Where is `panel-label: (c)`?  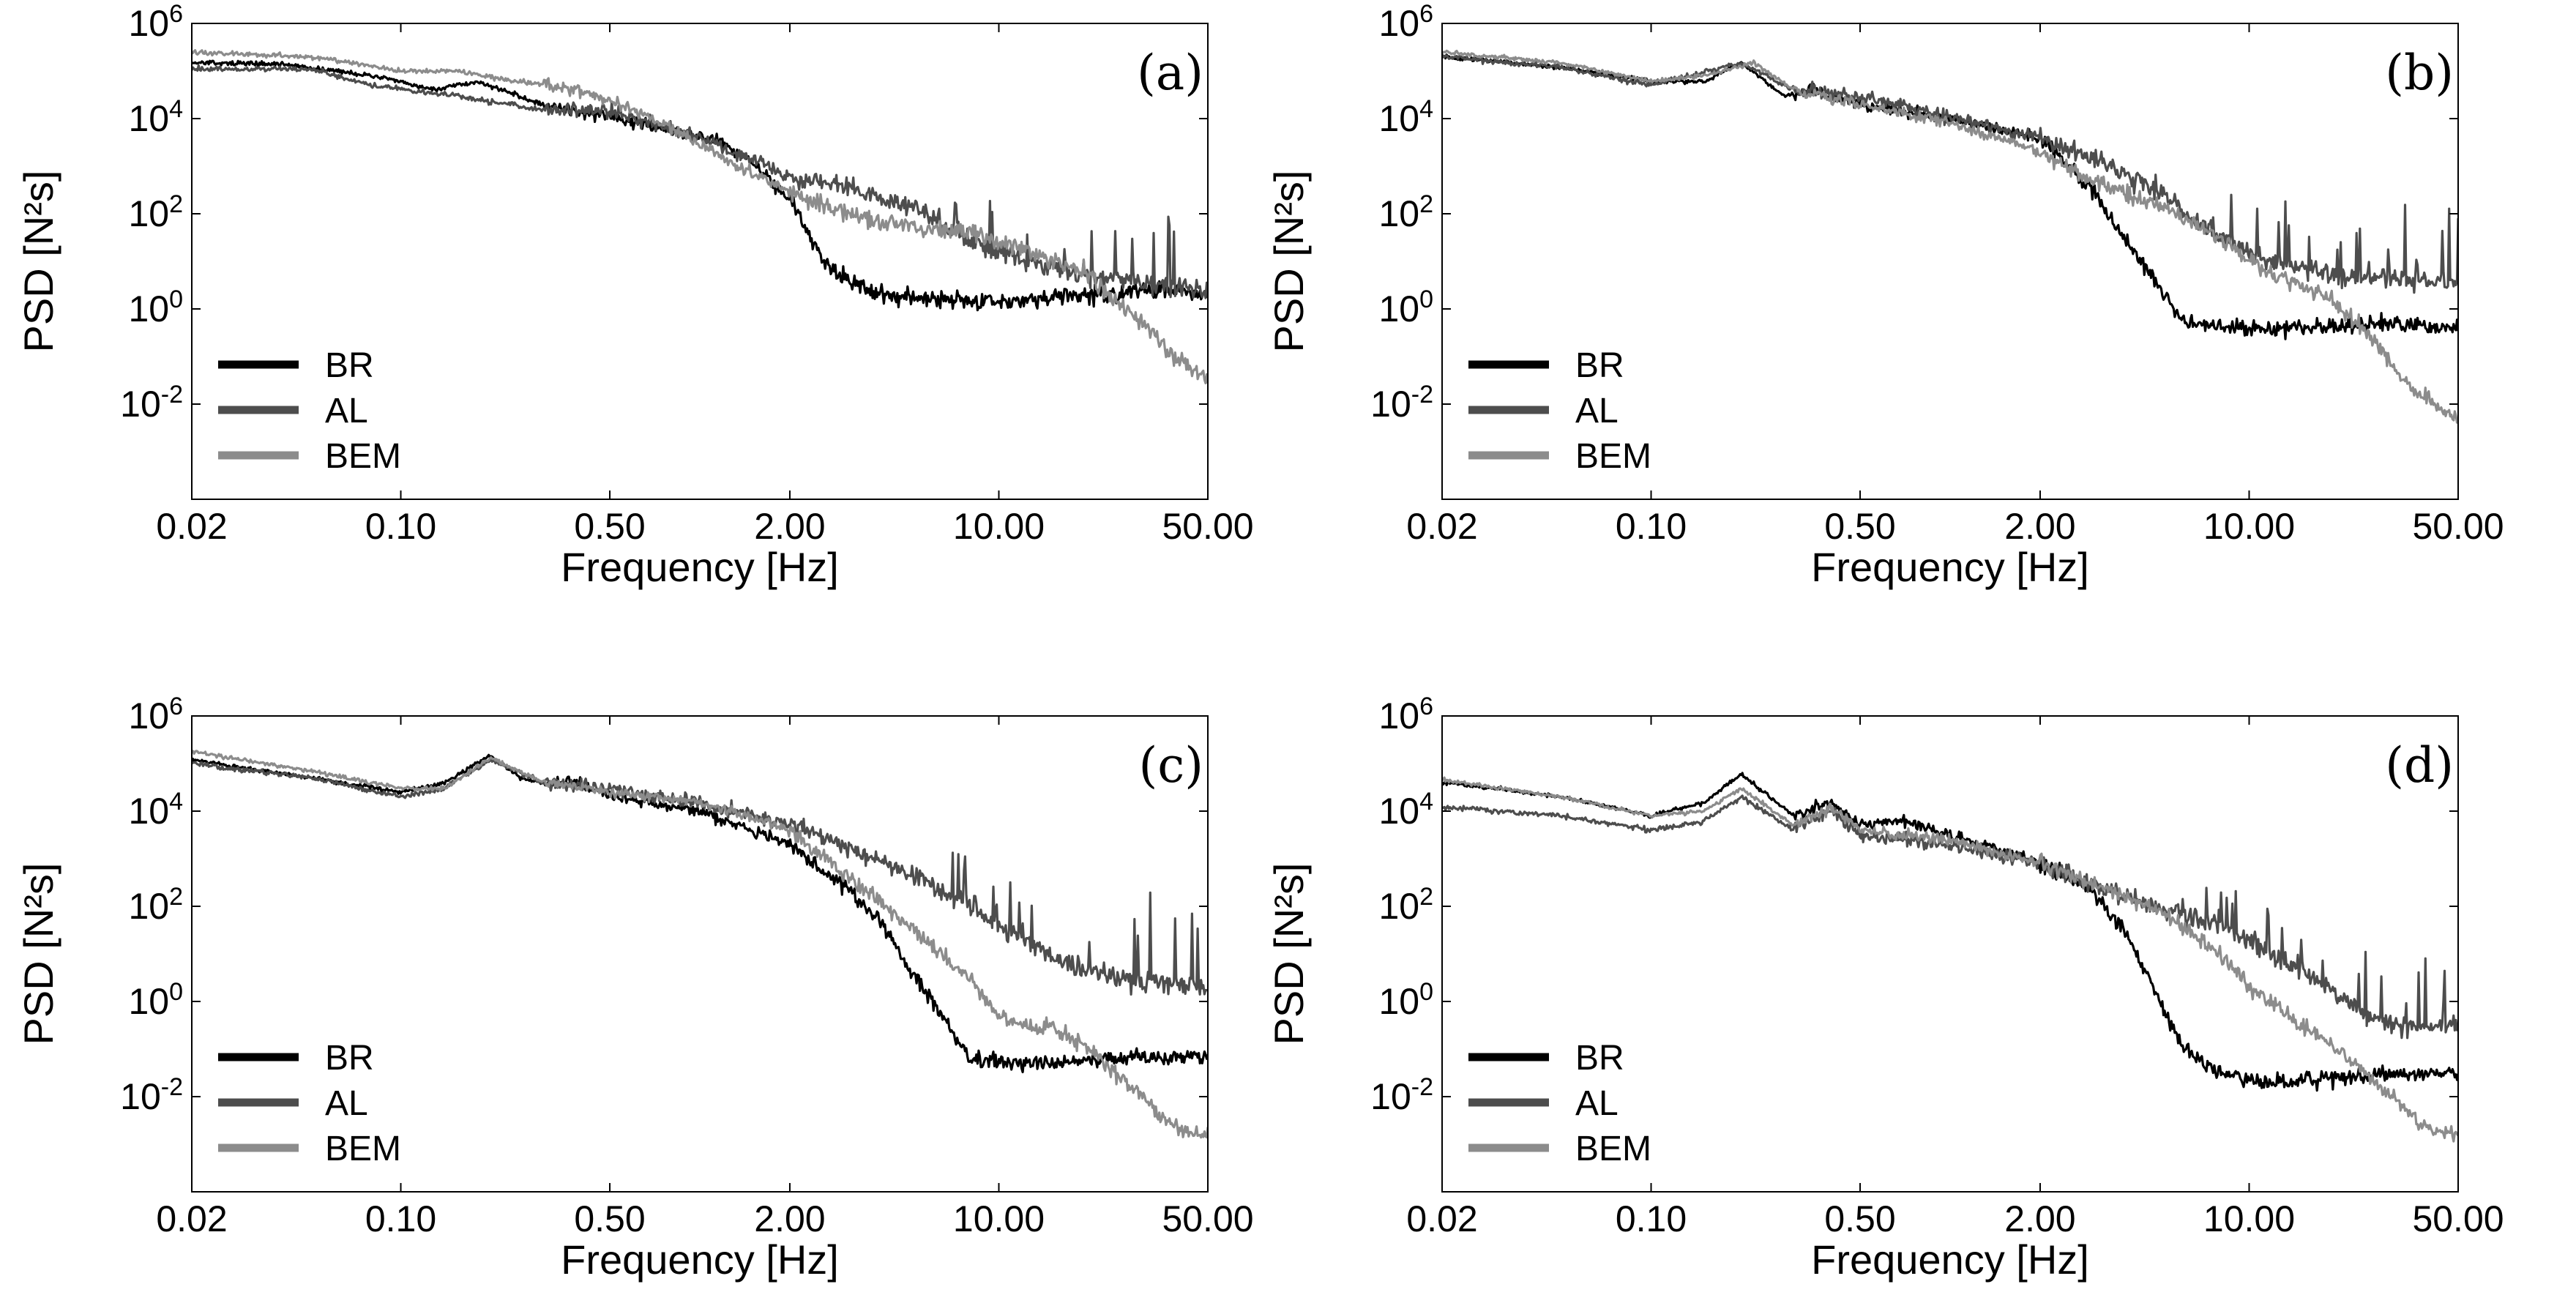 panel-label: (c) is located at coordinates (1171, 765).